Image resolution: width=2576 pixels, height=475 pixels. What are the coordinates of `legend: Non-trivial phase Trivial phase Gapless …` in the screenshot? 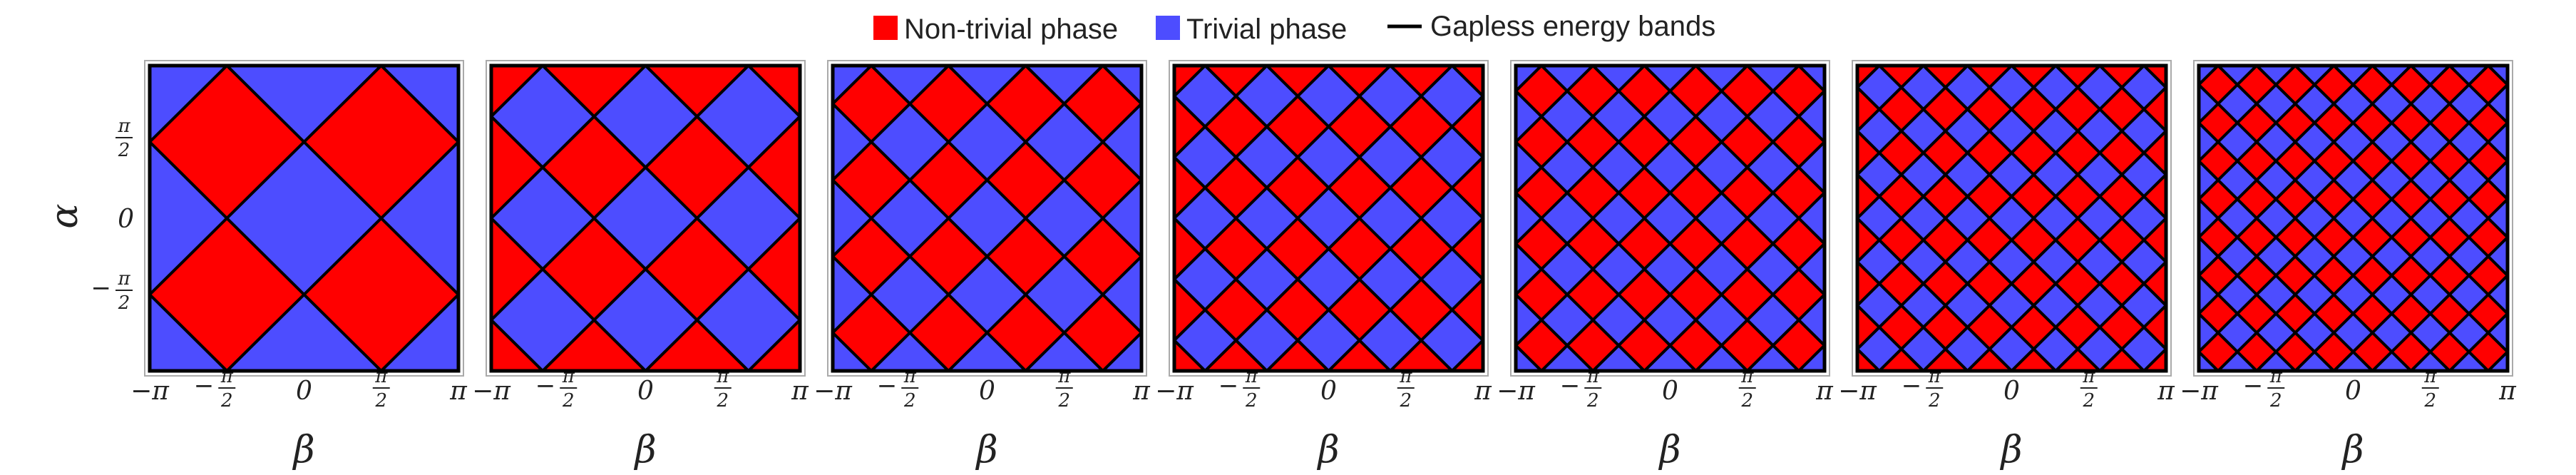 It's located at (1294, 28).